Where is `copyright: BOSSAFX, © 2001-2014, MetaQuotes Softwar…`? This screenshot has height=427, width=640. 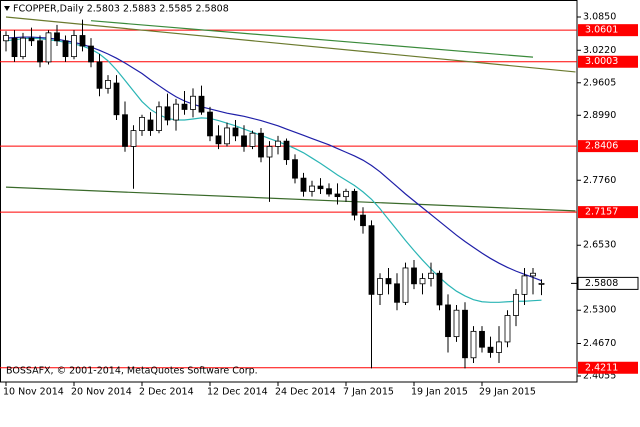
copyright: BOSSAFX, © 2001-2014, MetaQuotes Softwar… is located at coordinates (132, 371).